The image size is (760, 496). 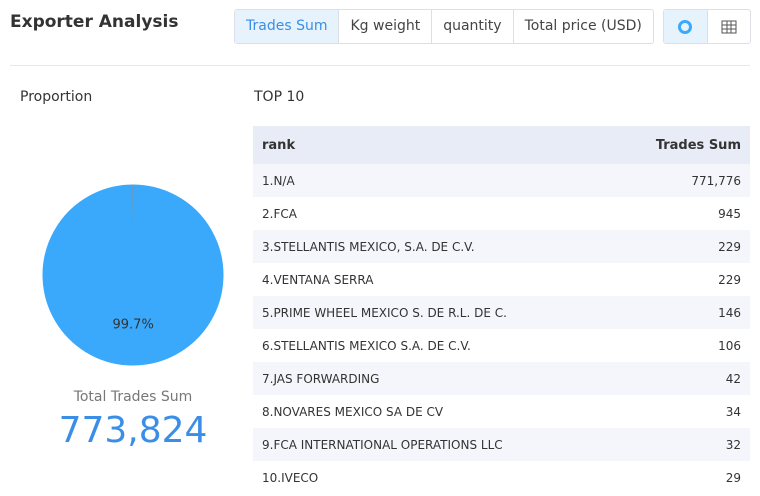 I want to click on table-row: 3.STELLANTIS MEXICO, S.A. DE C.V. 229, so click(x=501, y=246).